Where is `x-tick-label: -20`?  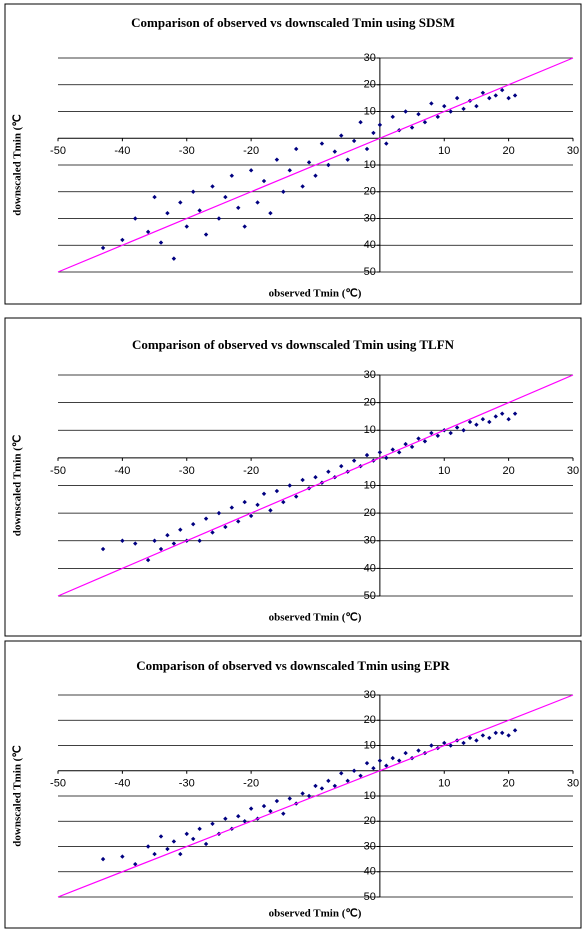 x-tick-label: -20 is located at coordinates (251, 151).